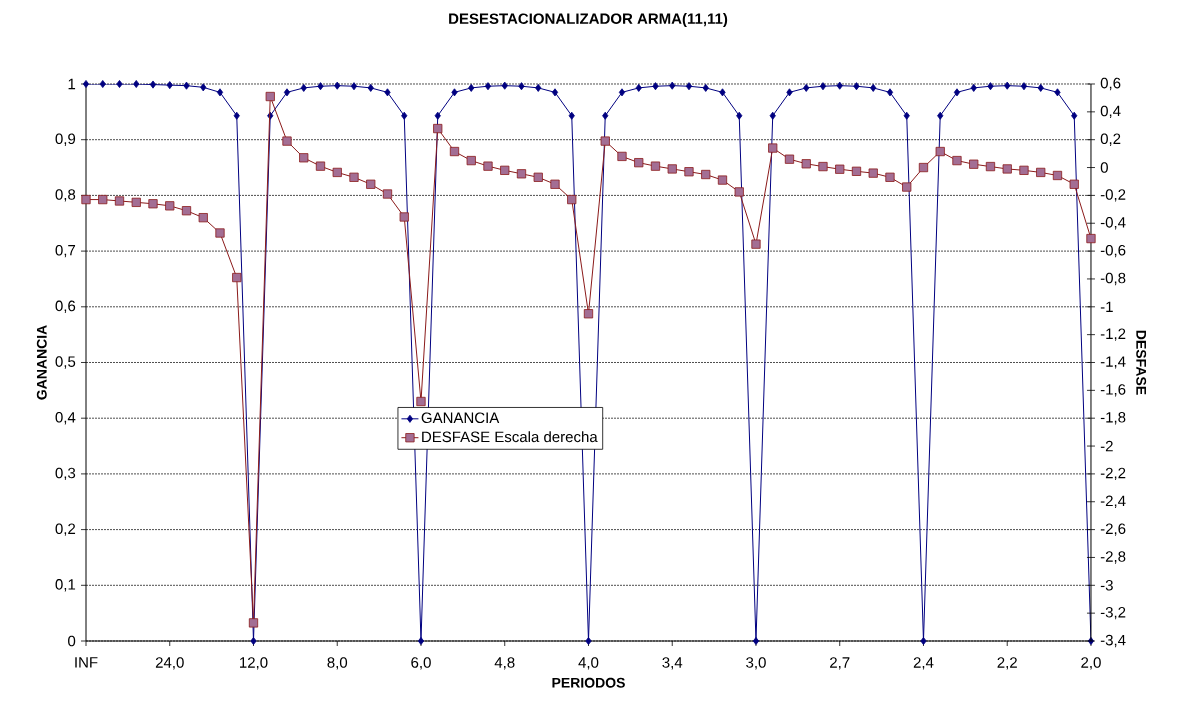 This screenshot has width=1183, height=707. What do you see at coordinates (1104, 167) in the screenshot?
I see `y2-tick-label: 0` at bounding box center [1104, 167].